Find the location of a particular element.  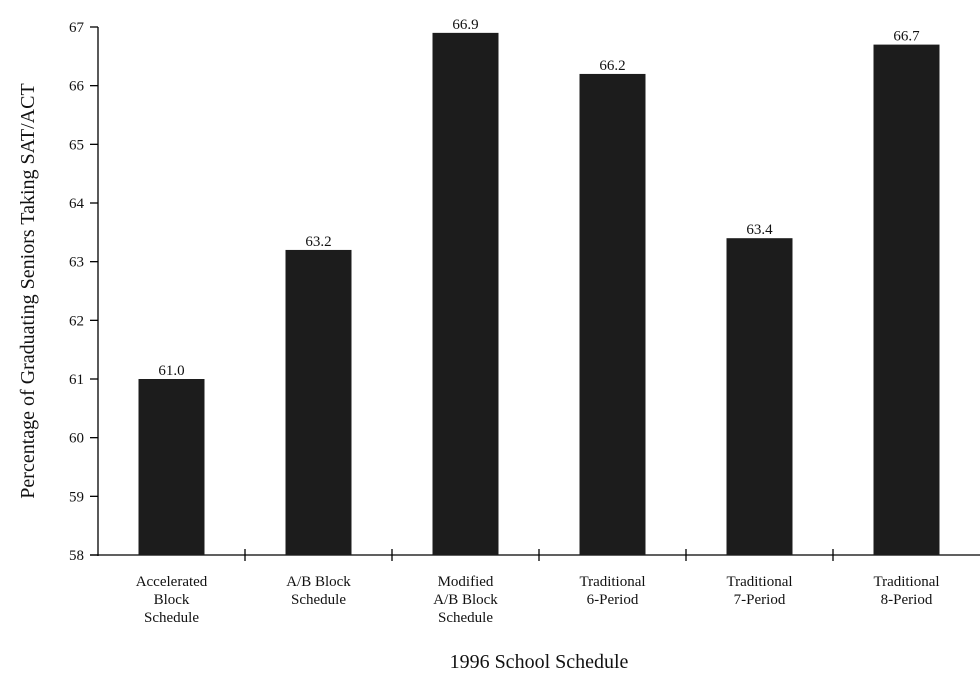

y-tick-label: 66 is located at coordinates (77, 87).